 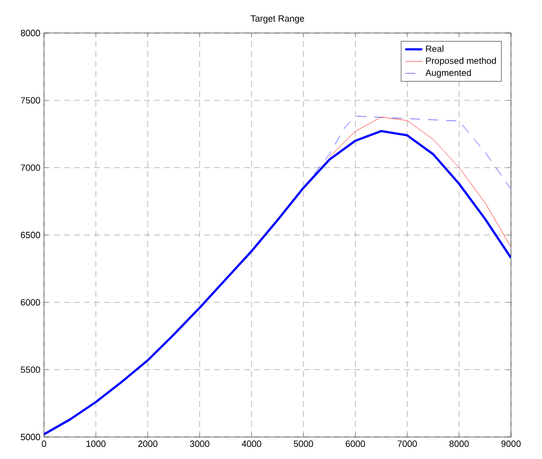 What do you see at coordinates (30, 100) in the screenshot?
I see `y-tick-label: 7500` at bounding box center [30, 100].